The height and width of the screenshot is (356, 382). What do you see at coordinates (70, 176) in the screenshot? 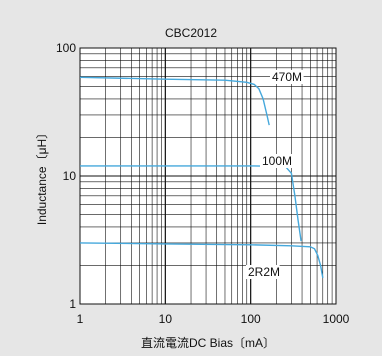
I see `y-tick-label: 10` at bounding box center [70, 176].